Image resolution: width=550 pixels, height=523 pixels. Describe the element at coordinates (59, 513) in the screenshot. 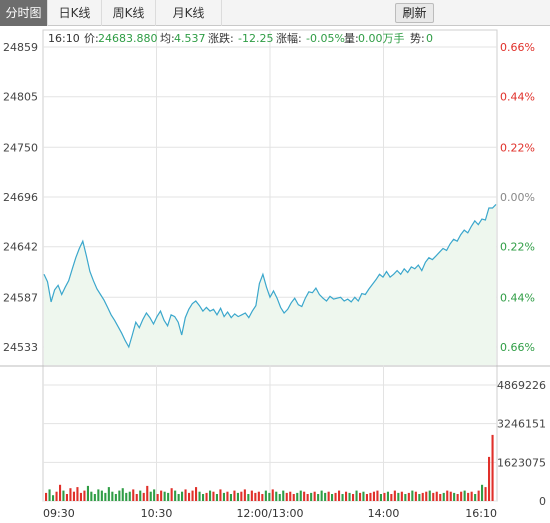

I see `x-tick: 09:30` at that location.